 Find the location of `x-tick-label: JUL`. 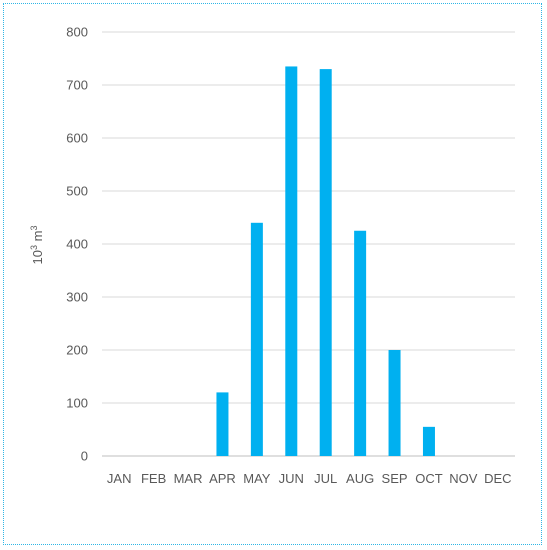

x-tick-label: JUL is located at coordinates (325, 478).